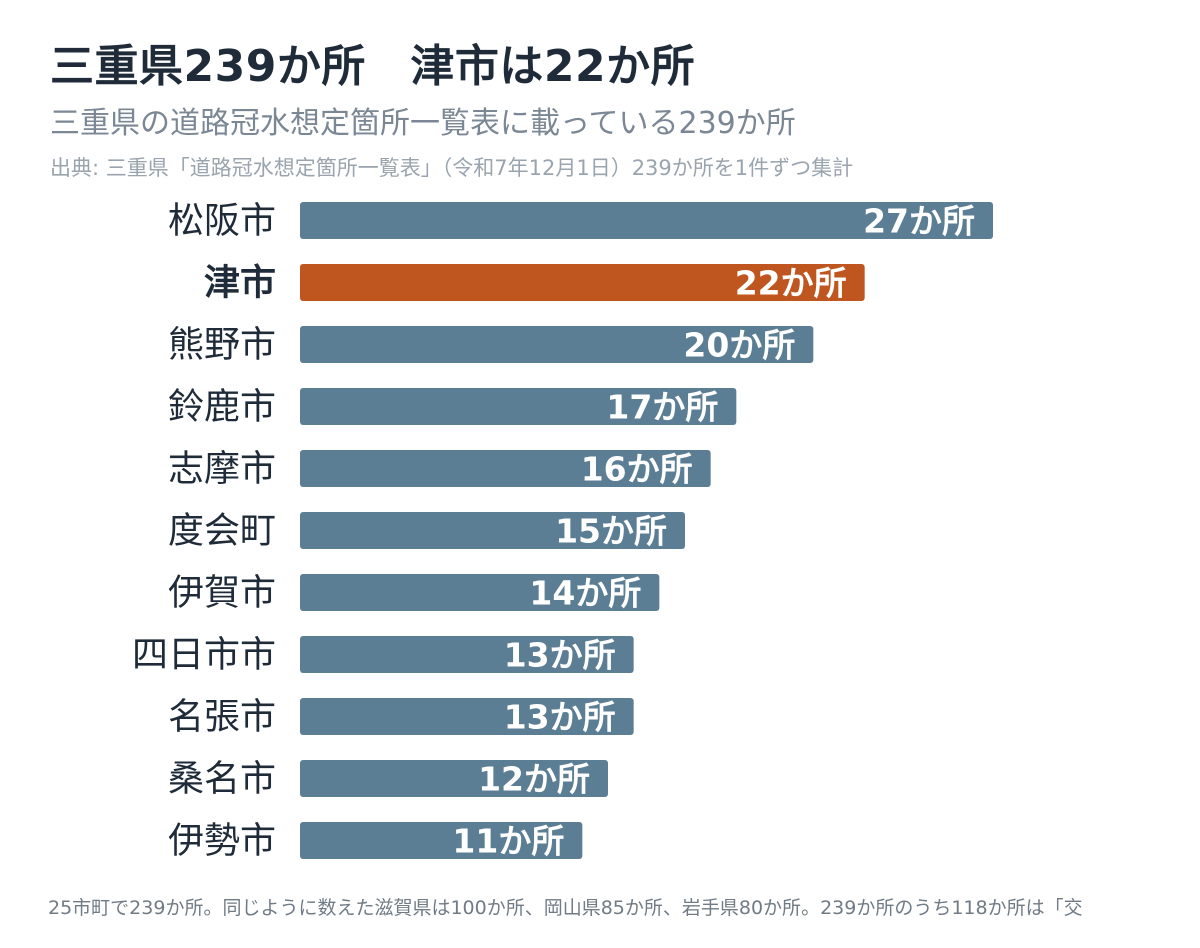  I want to click on chart-title: 三重県239か所 津市は22か所, so click(373, 66).